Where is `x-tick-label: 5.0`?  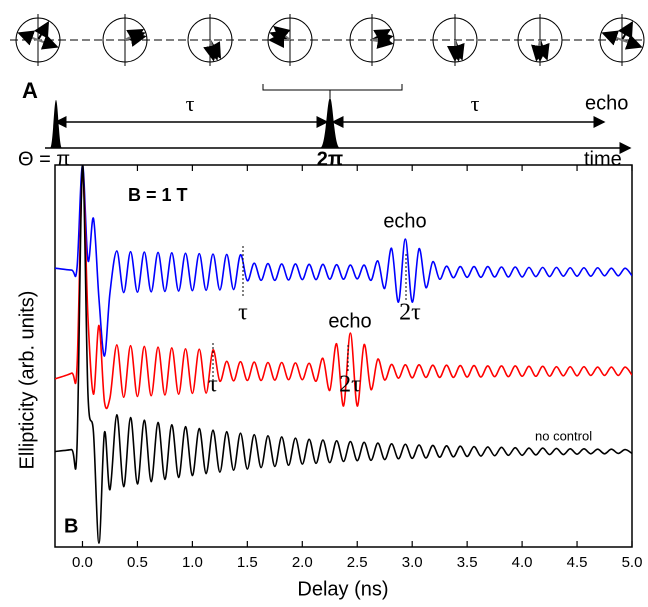 x-tick-label: 5.0 is located at coordinates (632, 562).